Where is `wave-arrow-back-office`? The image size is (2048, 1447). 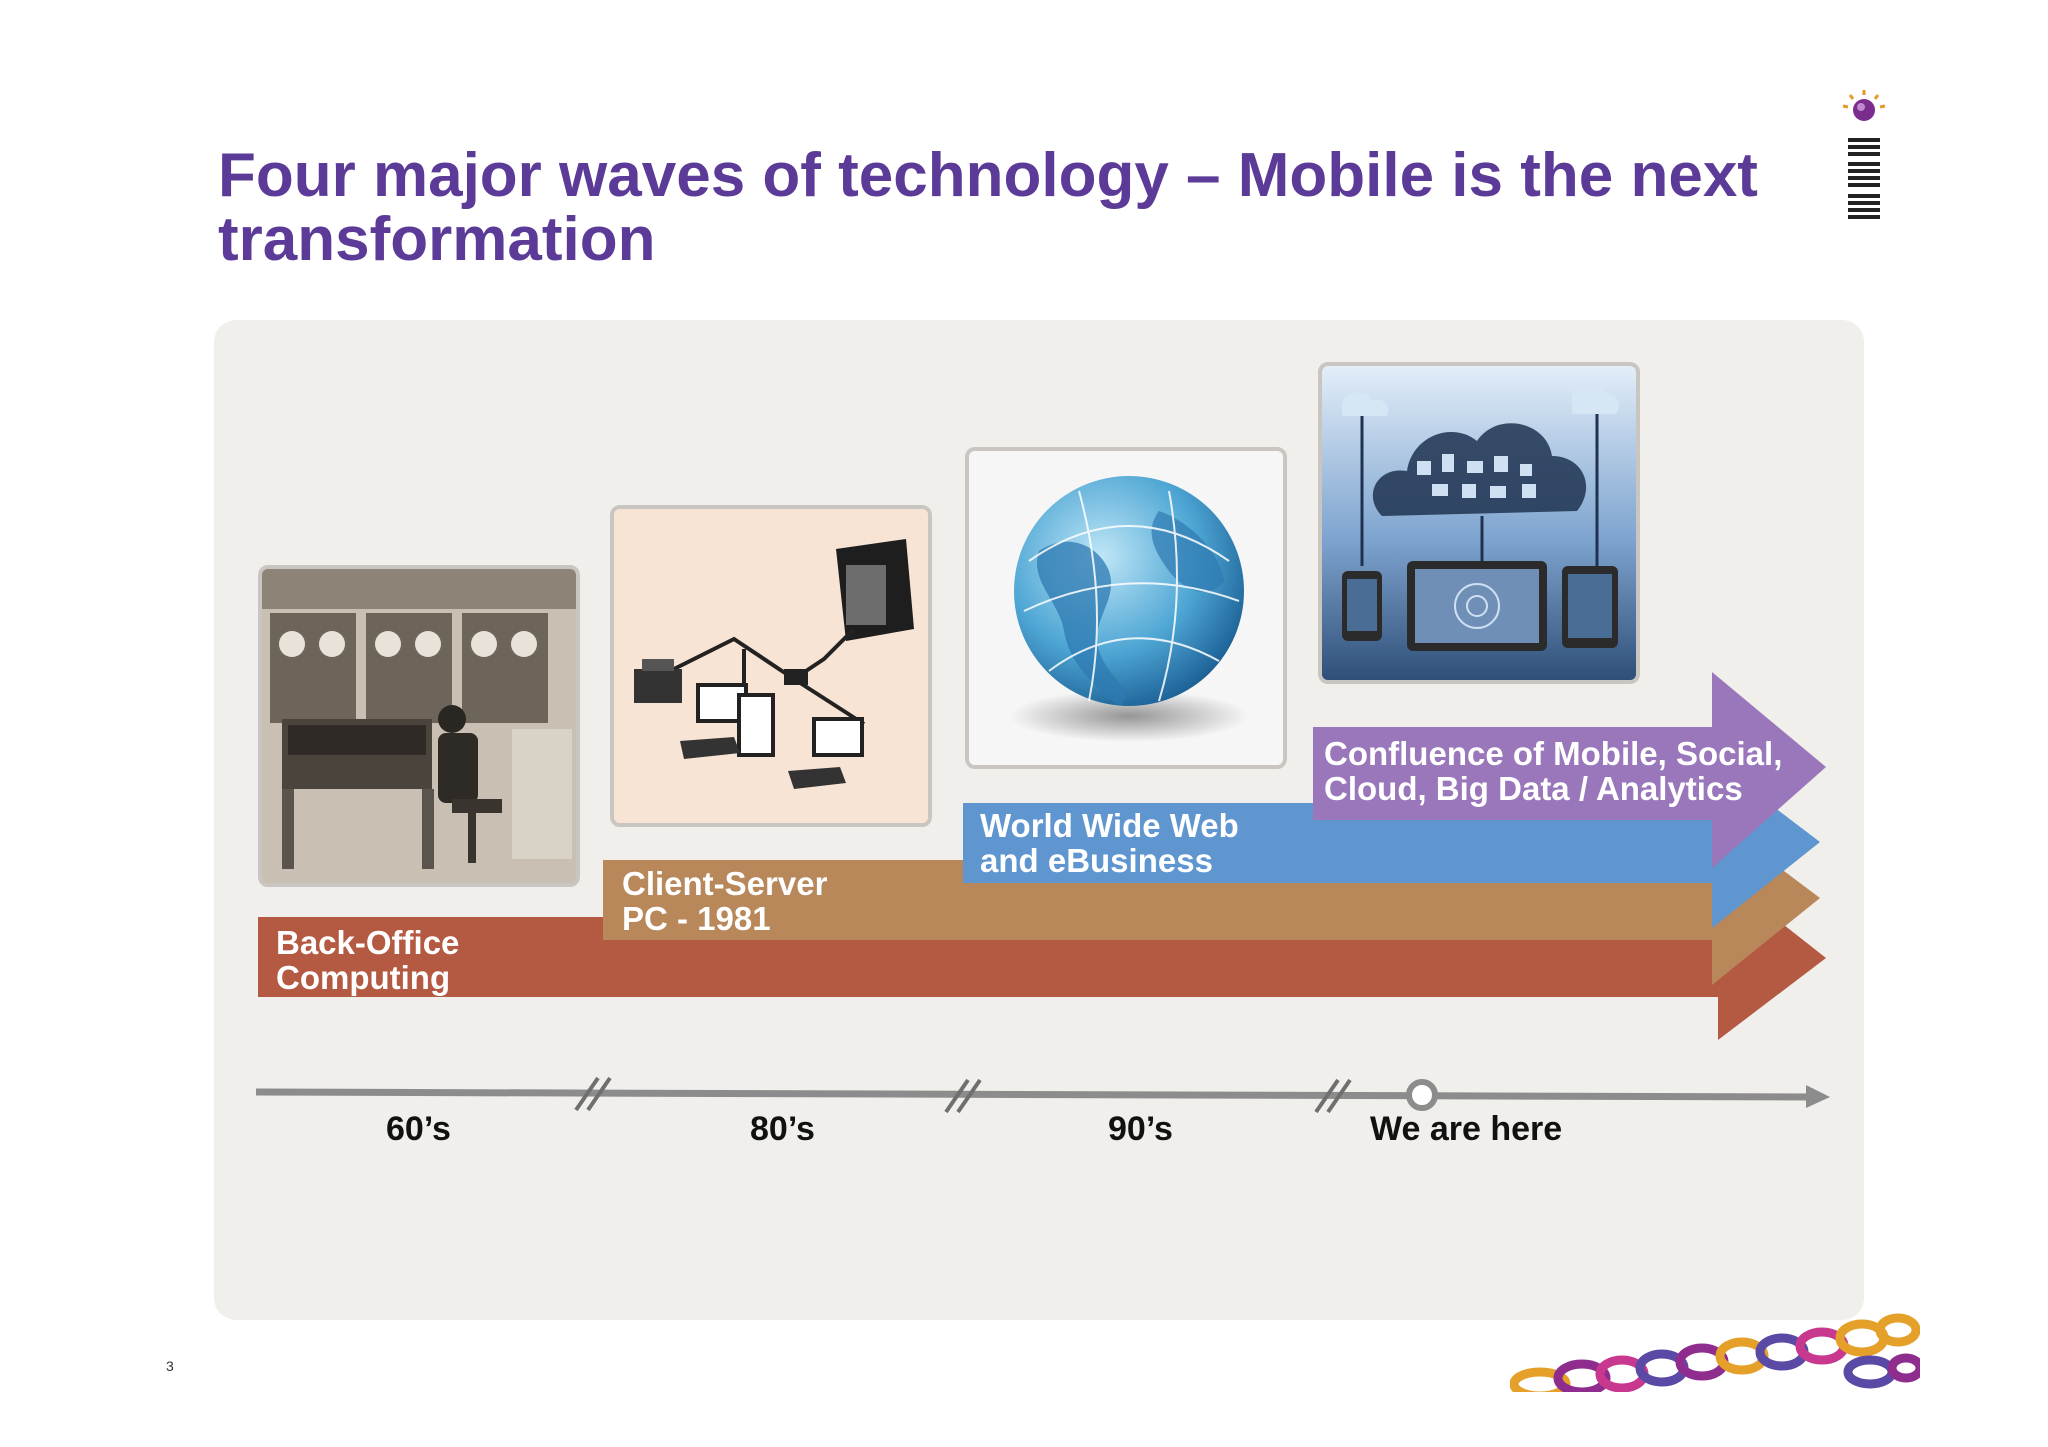
wave-arrow-back-office is located at coordinates (1042, 956).